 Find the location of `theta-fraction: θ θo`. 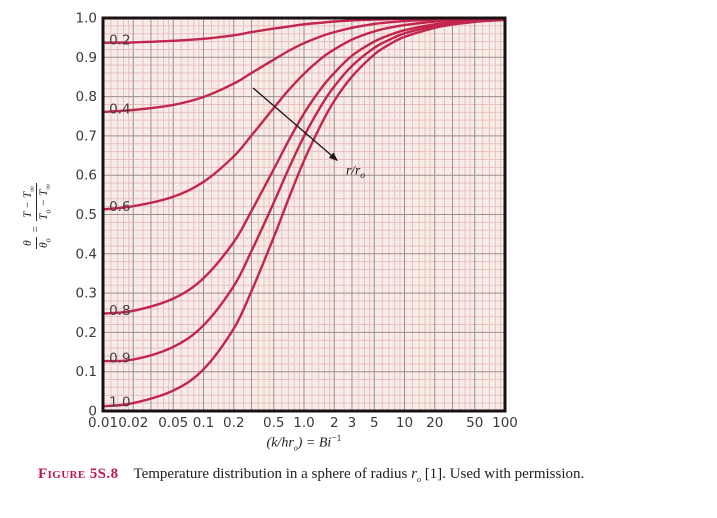

theta-fraction: θ θo is located at coordinates (36, 243).